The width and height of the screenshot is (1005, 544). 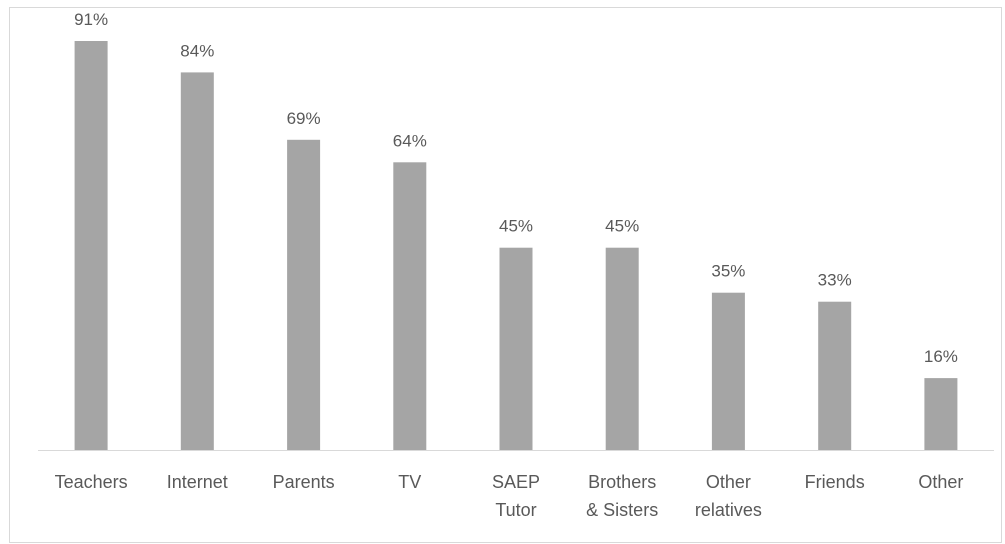 I want to click on x-tick-label-2: Parents, so click(x=304, y=482).